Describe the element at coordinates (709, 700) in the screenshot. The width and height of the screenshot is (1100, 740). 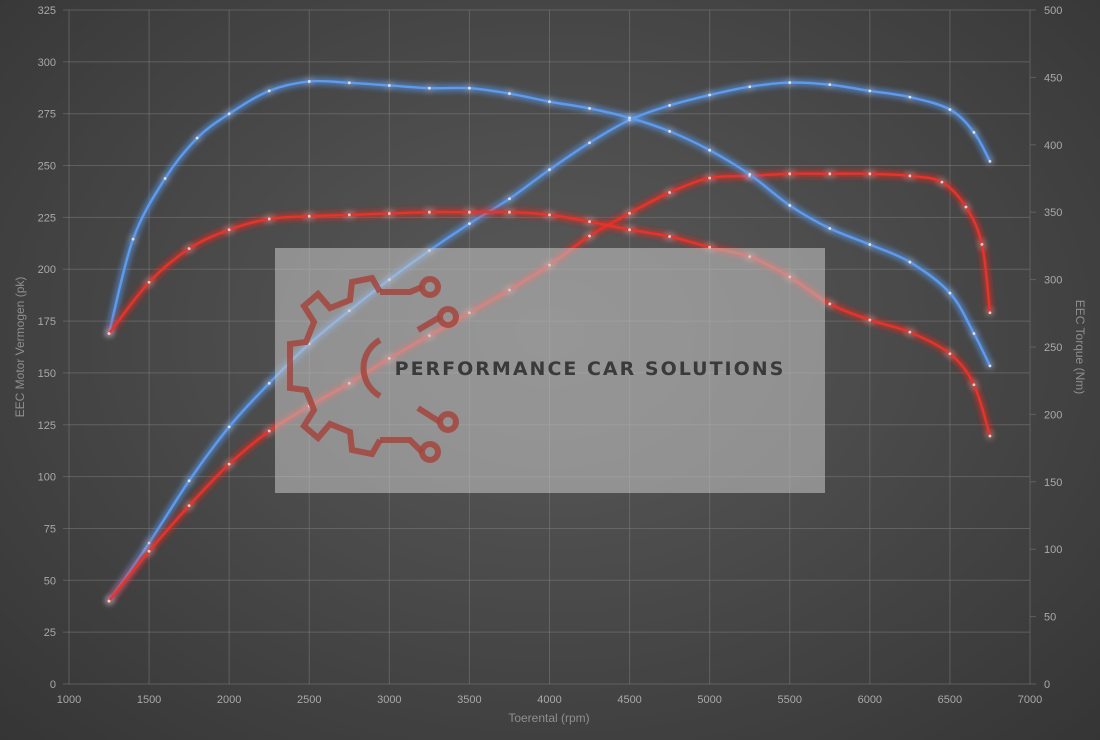
I see `x-tick-label: 5000` at that location.